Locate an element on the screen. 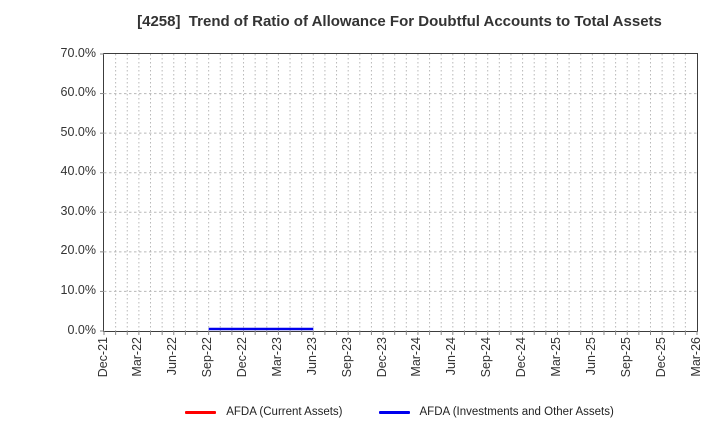 This screenshot has width=720, height=440. legend-item-afda-investments: AFDA (Investments and Other Assets) is located at coordinates (496, 412).